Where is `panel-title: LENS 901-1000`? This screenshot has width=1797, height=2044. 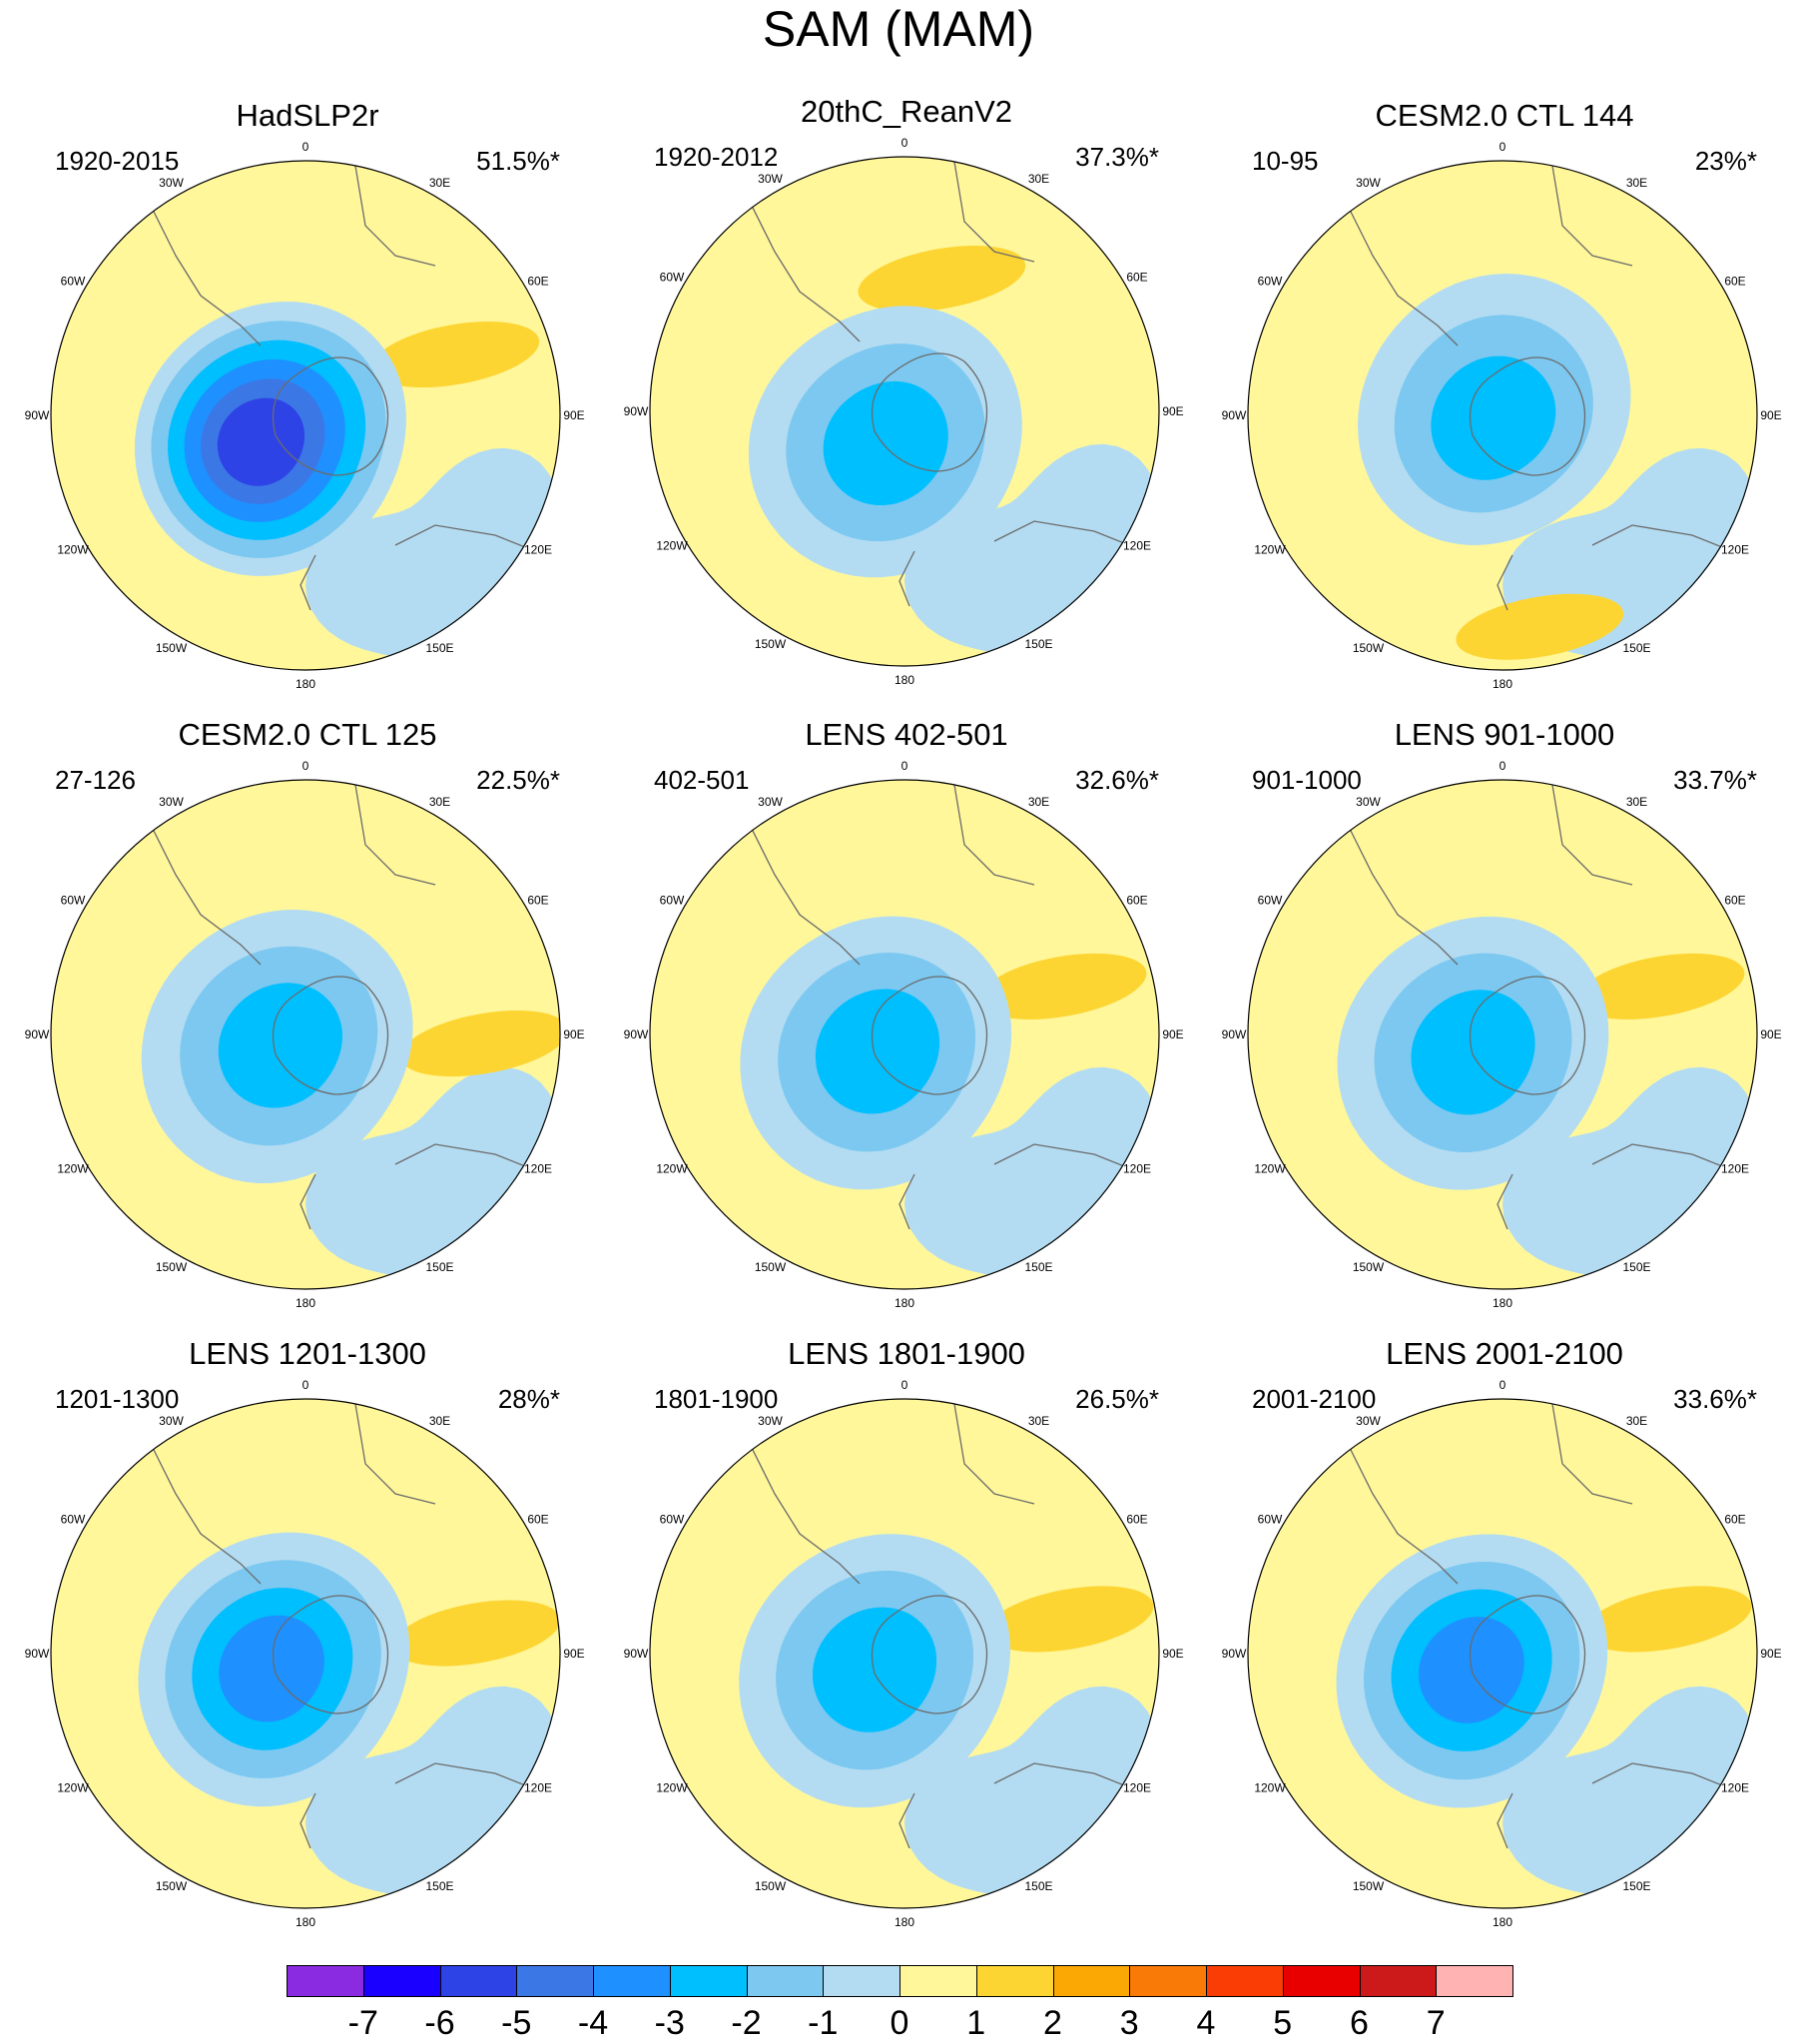 panel-title: LENS 901-1000 is located at coordinates (1504, 734).